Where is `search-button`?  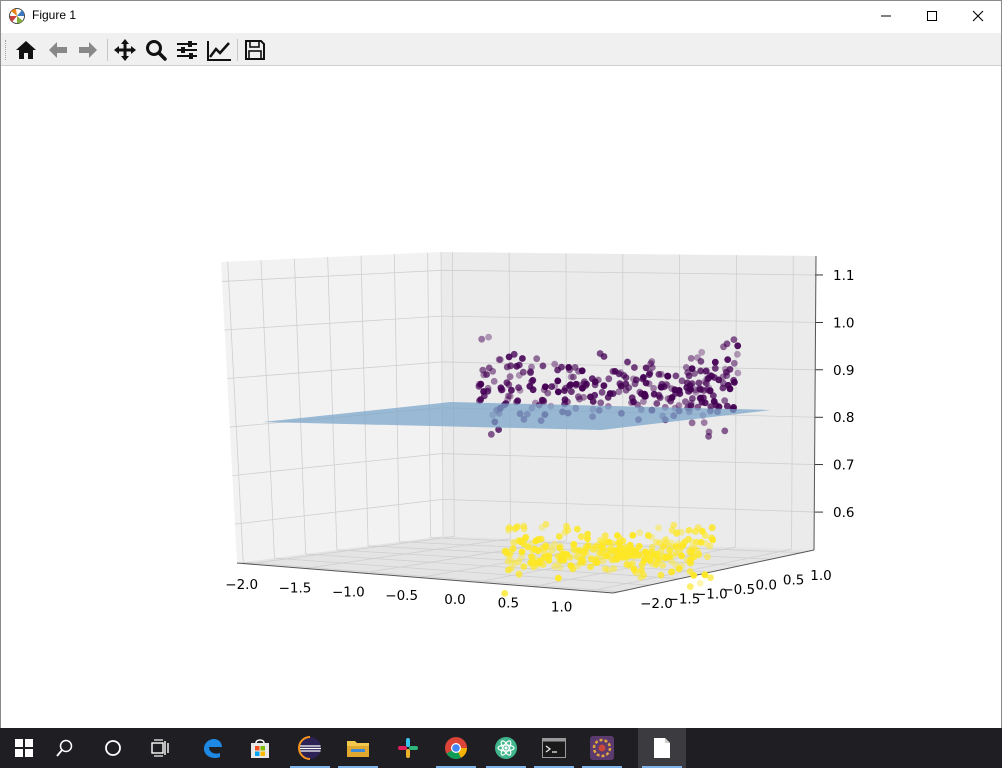
search-button is located at coordinates (65, 748).